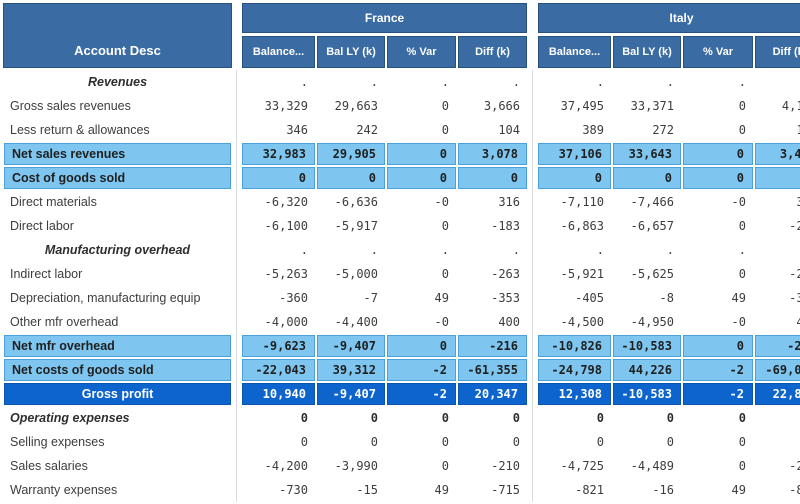 The image size is (800, 504). I want to click on row-label-cell: Direct labor, so click(42, 226).